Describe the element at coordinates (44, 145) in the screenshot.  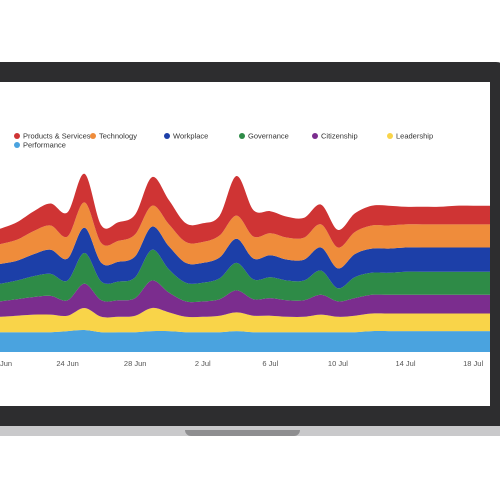
I see `legend-label: Performance` at that location.